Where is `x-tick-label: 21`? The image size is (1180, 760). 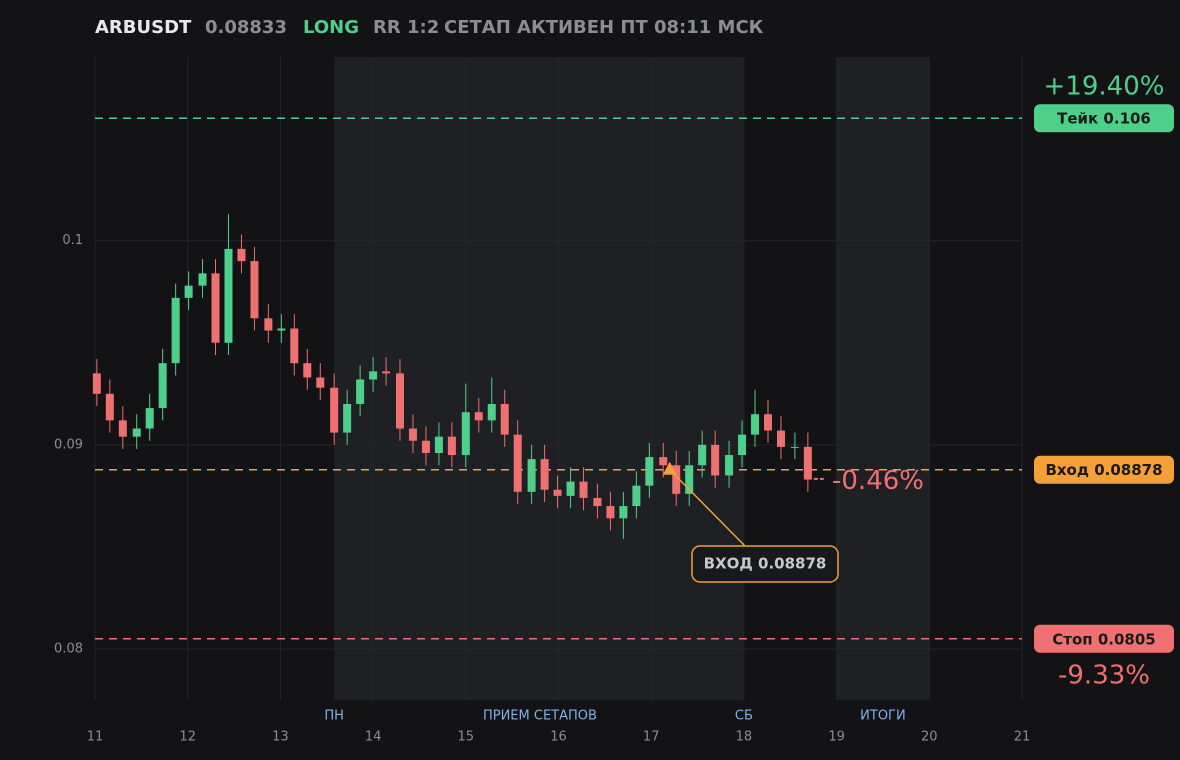 x-tick-label: 21 is located at coordinates (1022, 737).